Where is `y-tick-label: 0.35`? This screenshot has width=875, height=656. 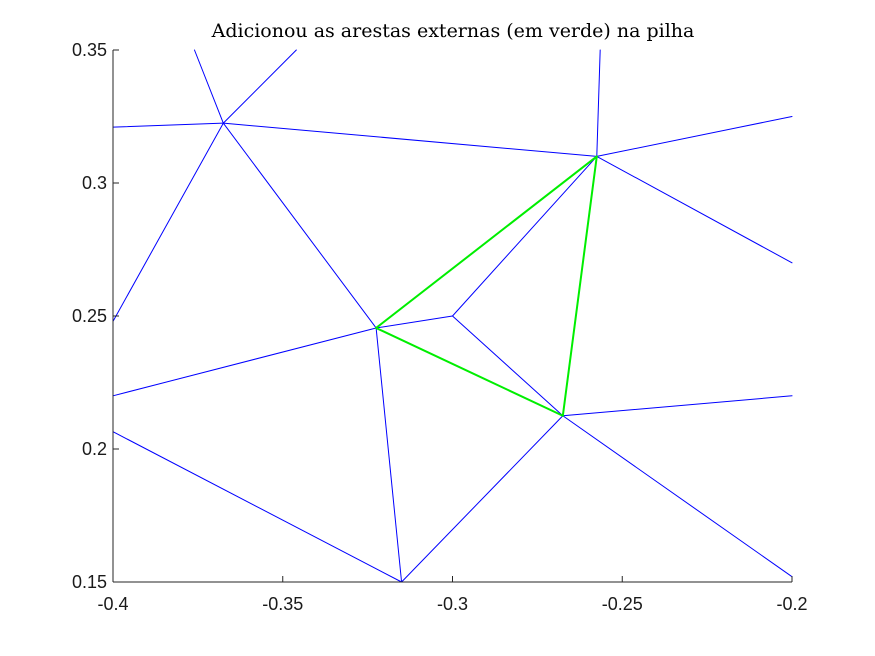 y-tick-label: 0.35 is located at coordinates (89, 50).